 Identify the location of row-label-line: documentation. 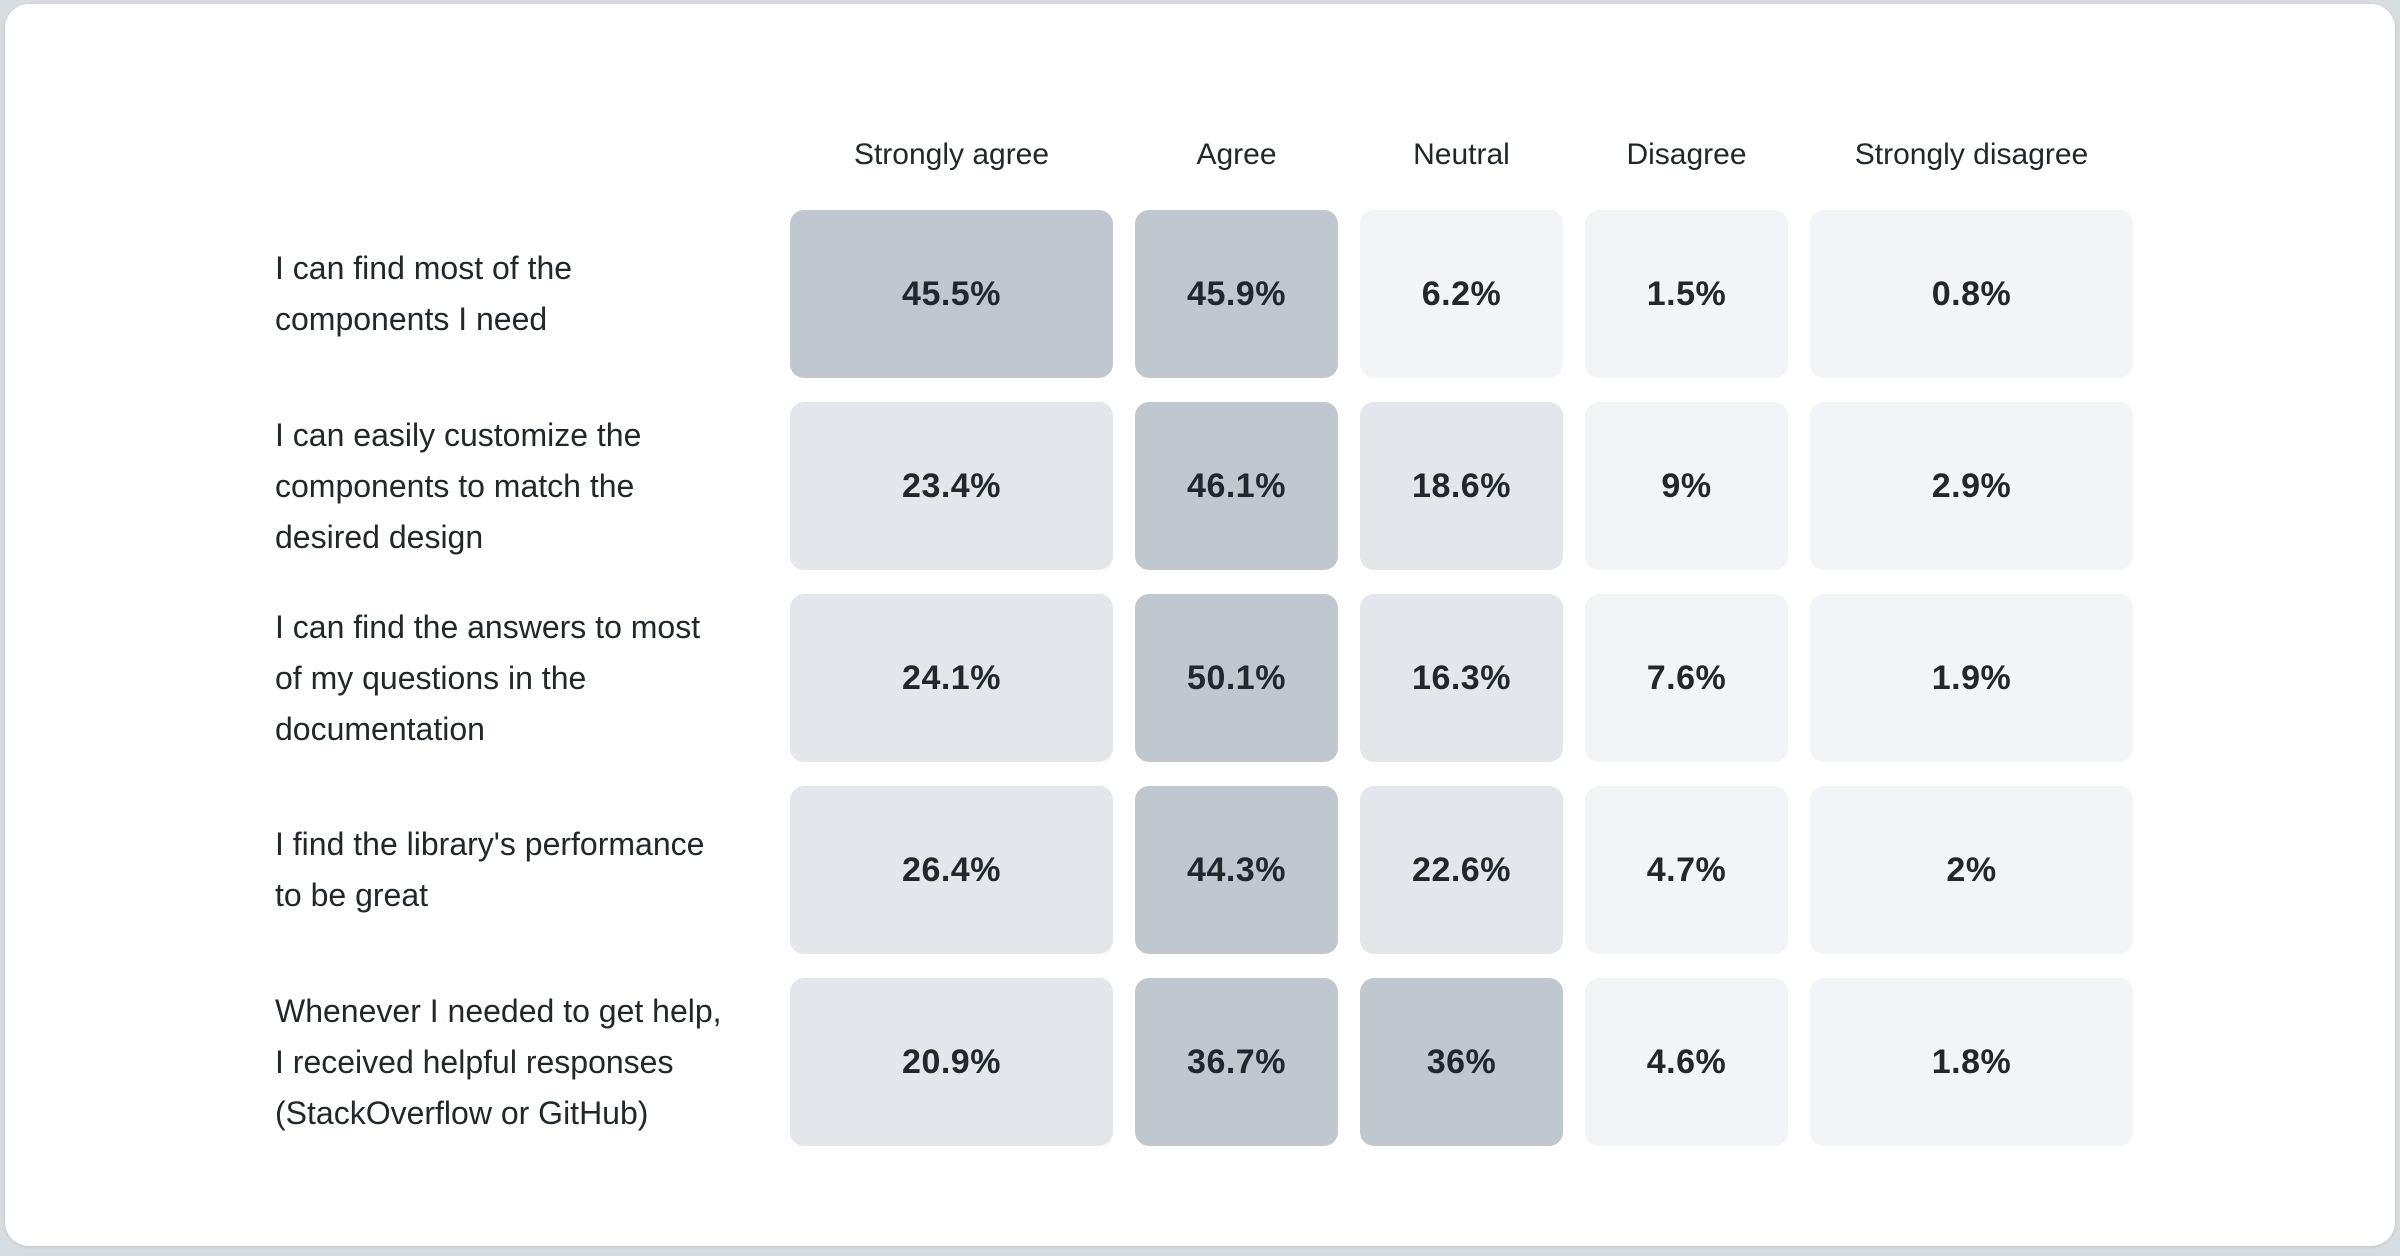
(380, 728).